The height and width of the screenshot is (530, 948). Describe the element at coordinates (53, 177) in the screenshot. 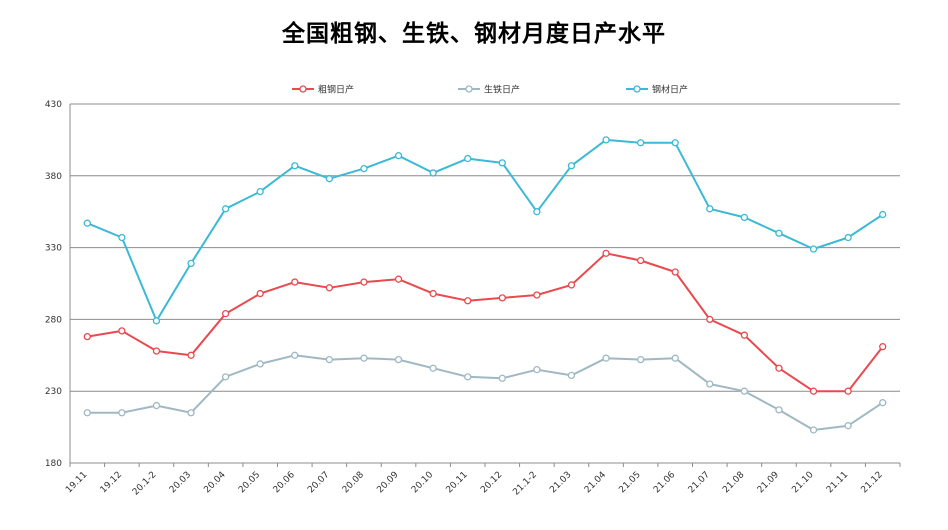

I see `y-tick-label: 380` at that location.